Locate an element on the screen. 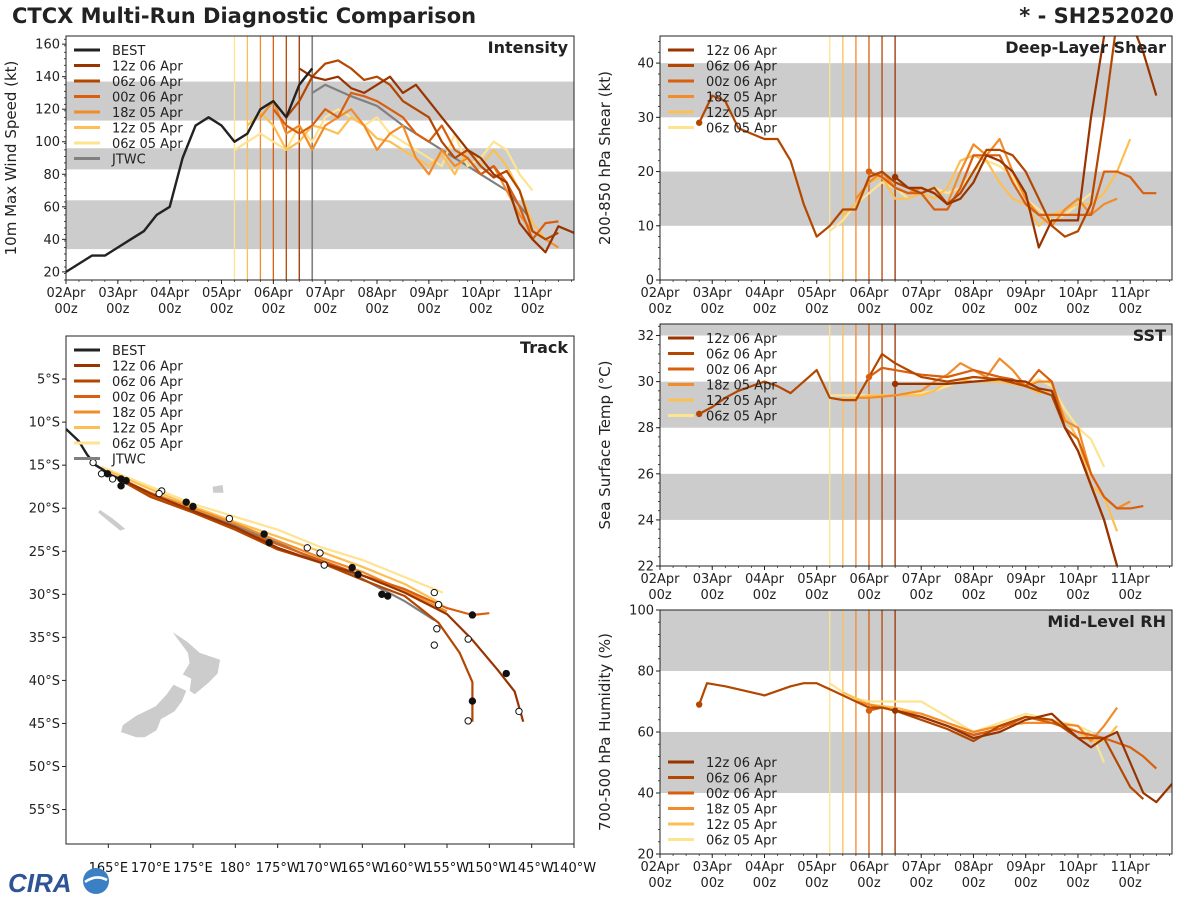  rh-plot-area is located at coordinates (916, 732).